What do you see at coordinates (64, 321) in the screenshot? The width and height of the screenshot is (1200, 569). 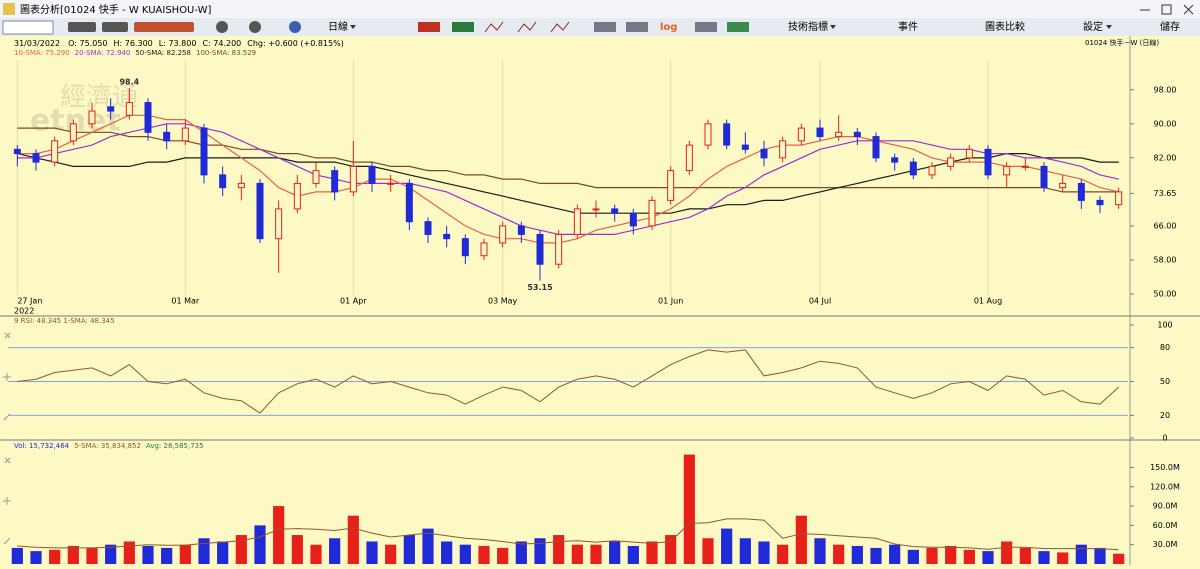 I see `rsi-legend: 9 RSI: 48.345 1-SMA: 48.345` at bounding box center [64, 321].